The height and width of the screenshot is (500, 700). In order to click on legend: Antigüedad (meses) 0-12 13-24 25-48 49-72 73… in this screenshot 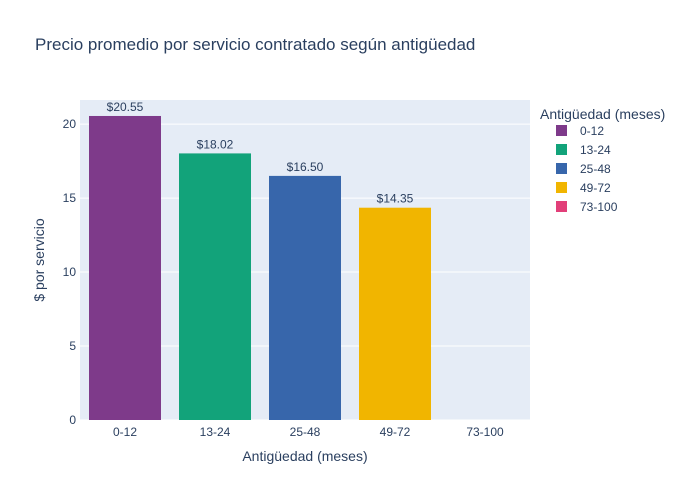, I will do `click(602, 160)`.